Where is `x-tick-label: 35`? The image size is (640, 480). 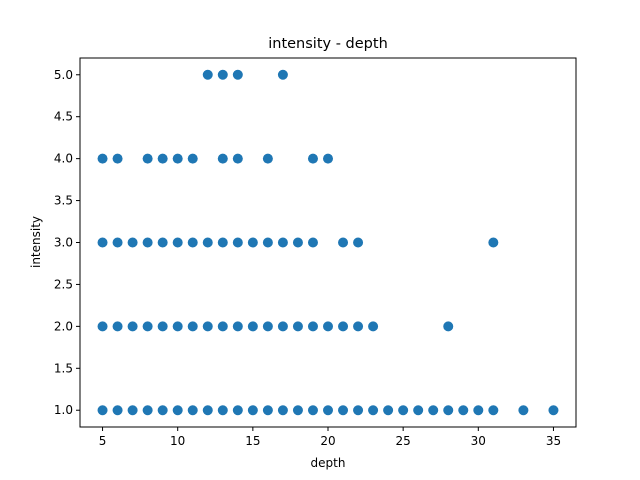
x-tick-label: 35 is located at coordinates (553, 441).